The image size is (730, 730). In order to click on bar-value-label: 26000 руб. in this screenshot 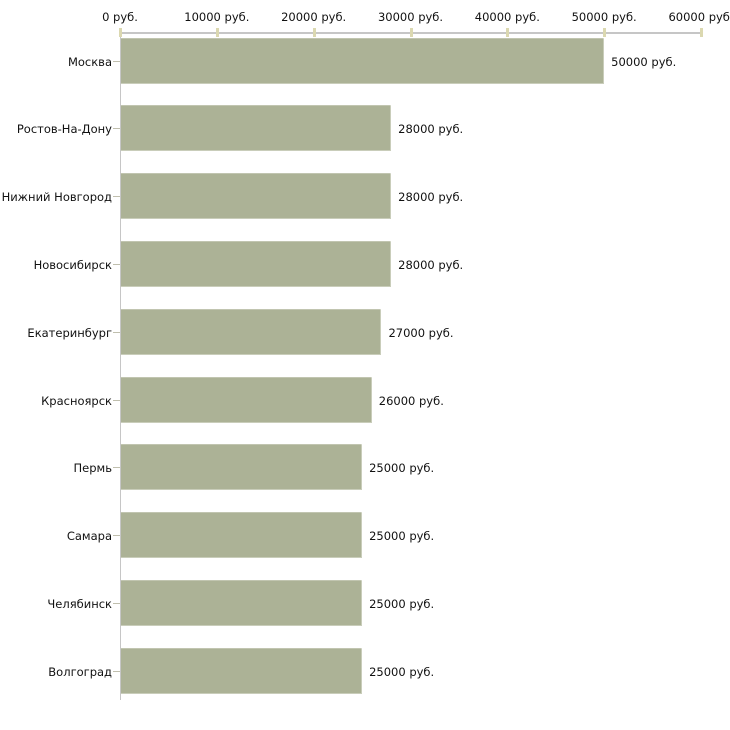, I will do `click(411, 400)`.